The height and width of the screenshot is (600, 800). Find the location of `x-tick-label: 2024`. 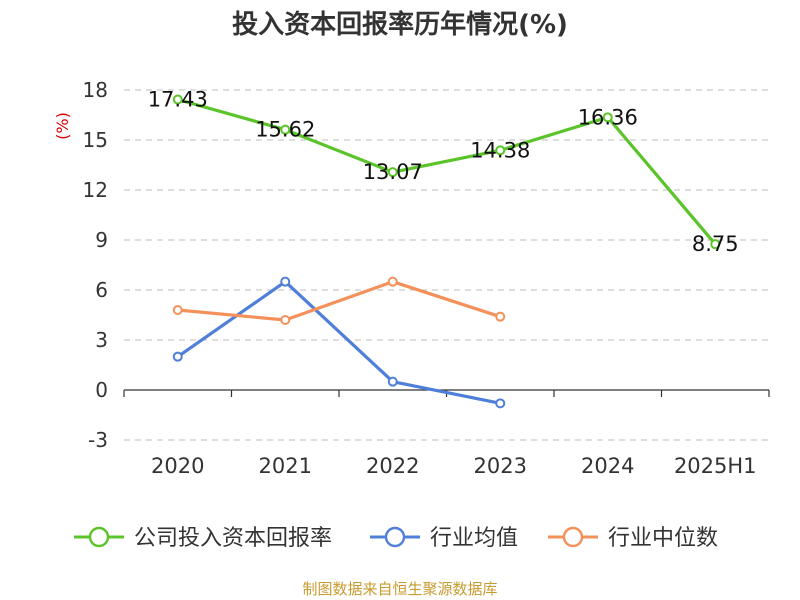

x-tick-label: 2024 is located at coordinates (607, 466).